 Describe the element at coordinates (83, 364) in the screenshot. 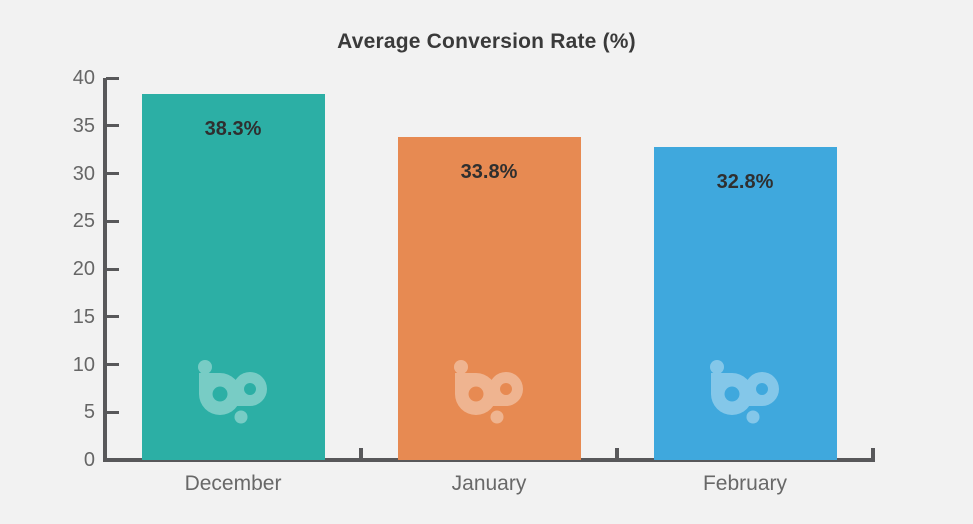

I see `y-axis-tick-label: 10` at that location.